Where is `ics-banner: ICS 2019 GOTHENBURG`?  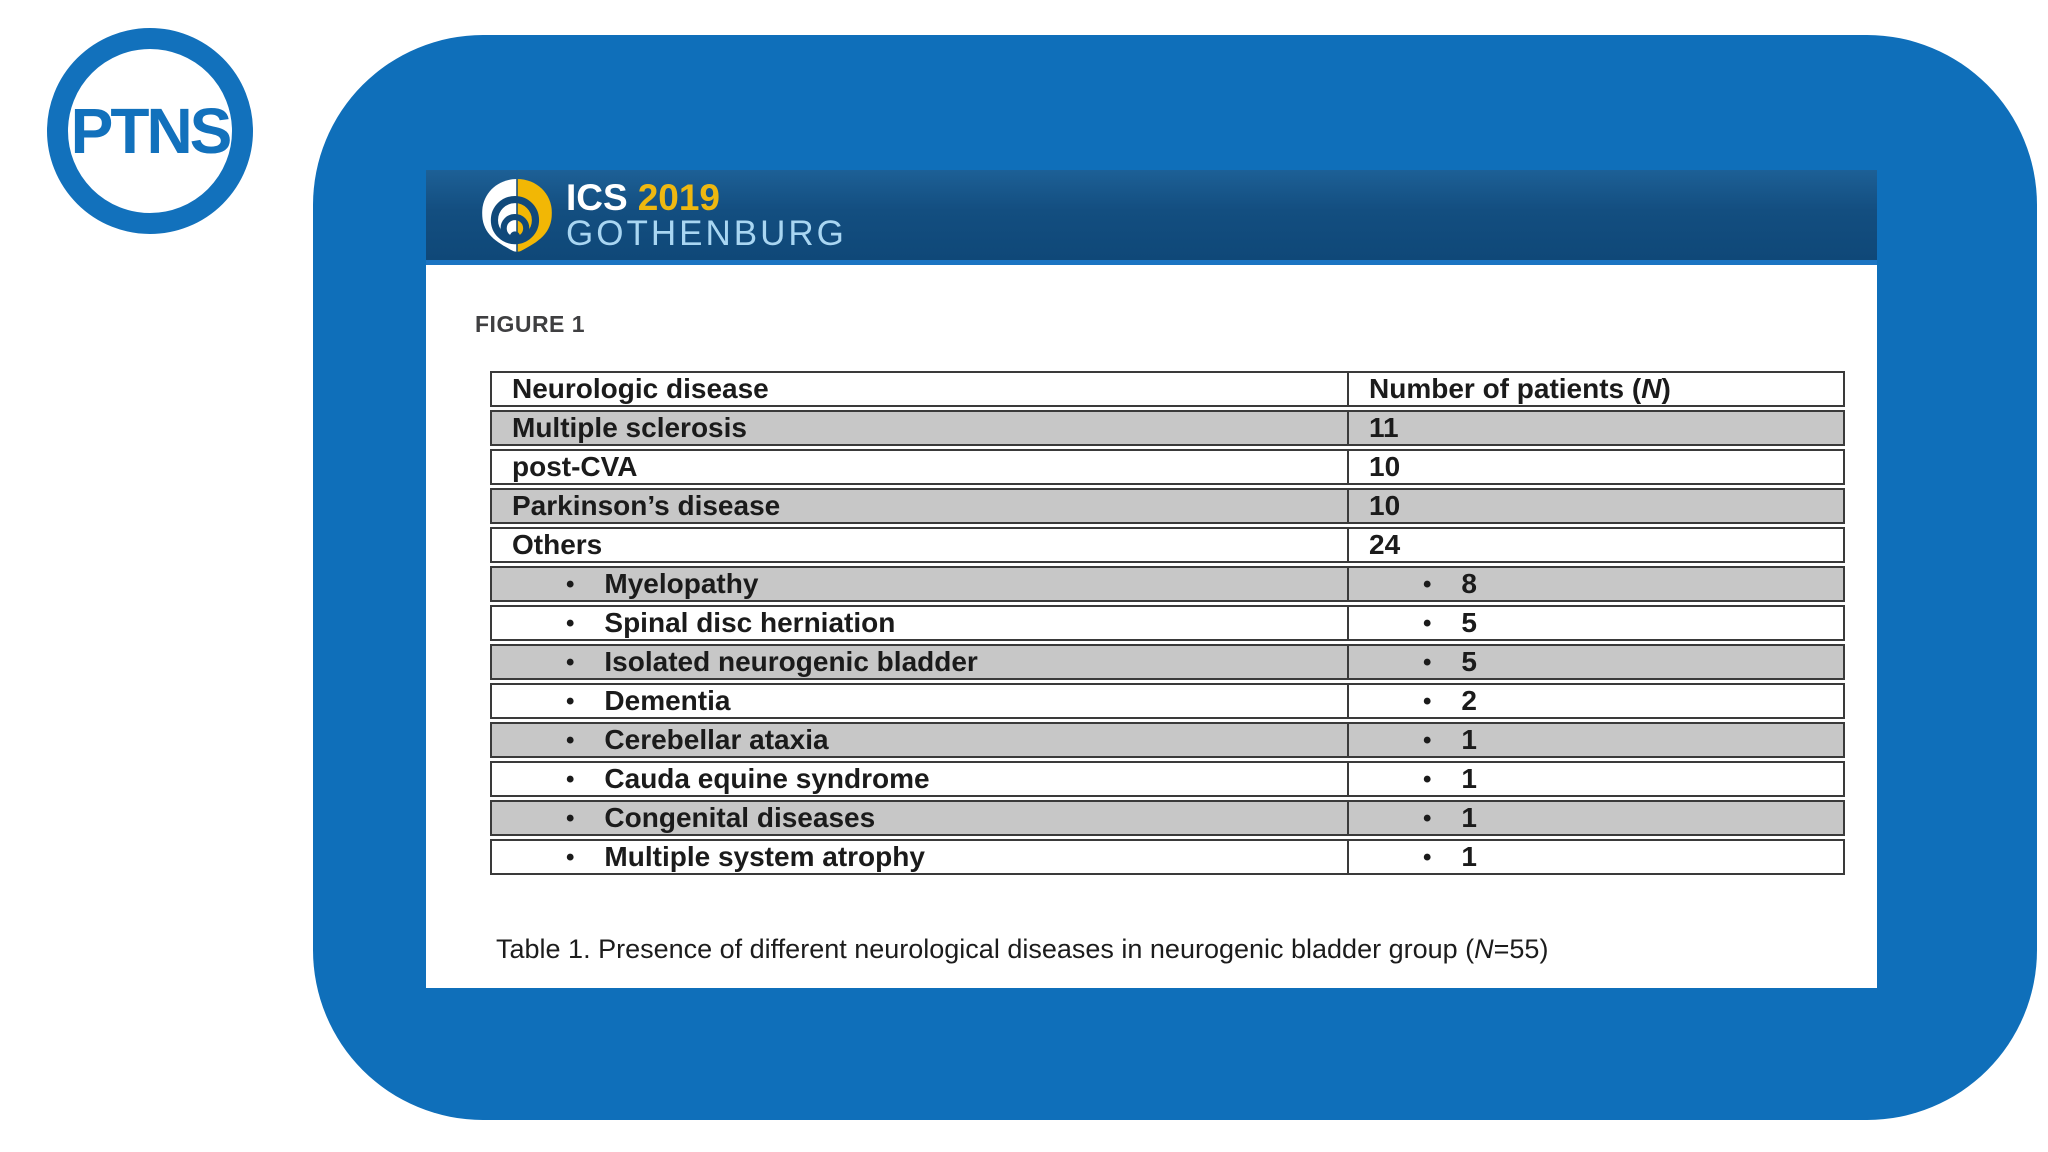
ics-banner: ICS 2019 GOTHENBURG is located at coordinates (1151, 215).